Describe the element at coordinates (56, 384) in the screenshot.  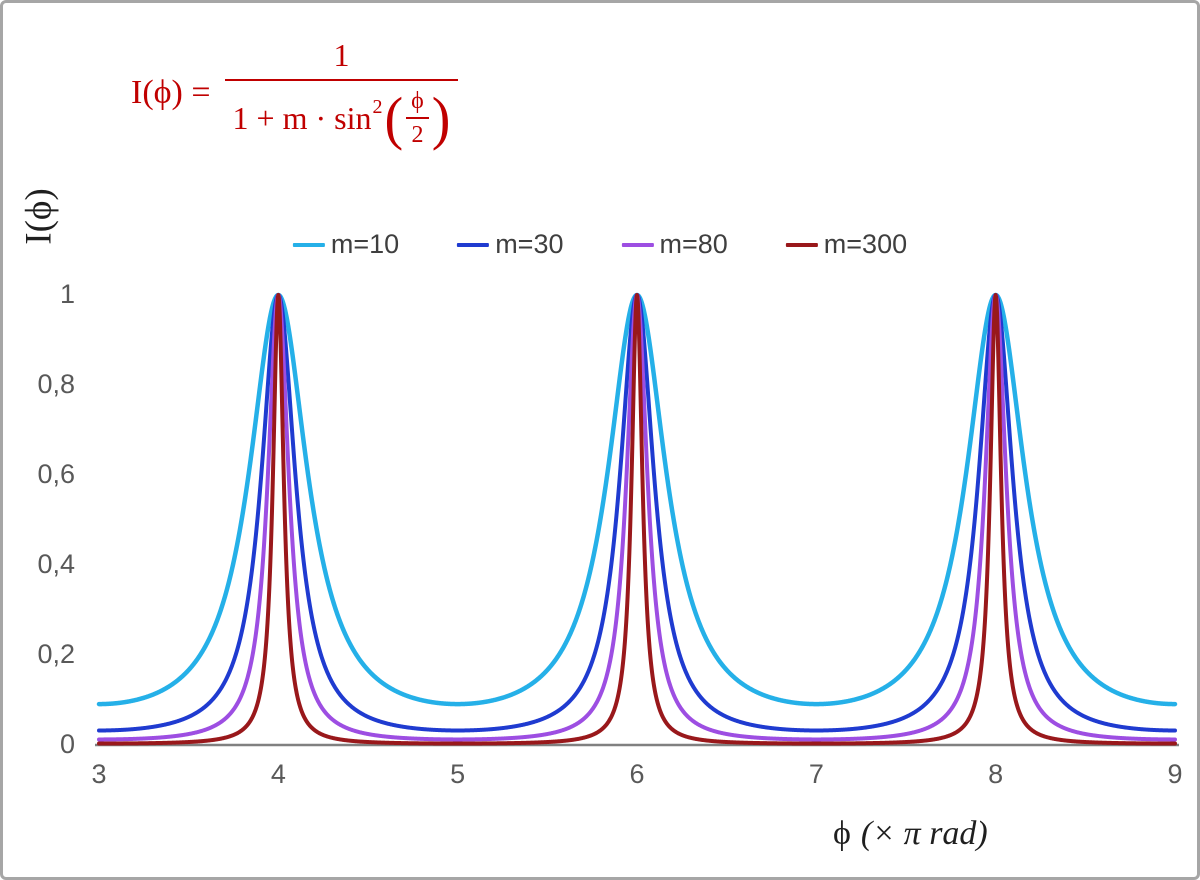
I see `y-tick-label-0,8: 0,8` at that location.